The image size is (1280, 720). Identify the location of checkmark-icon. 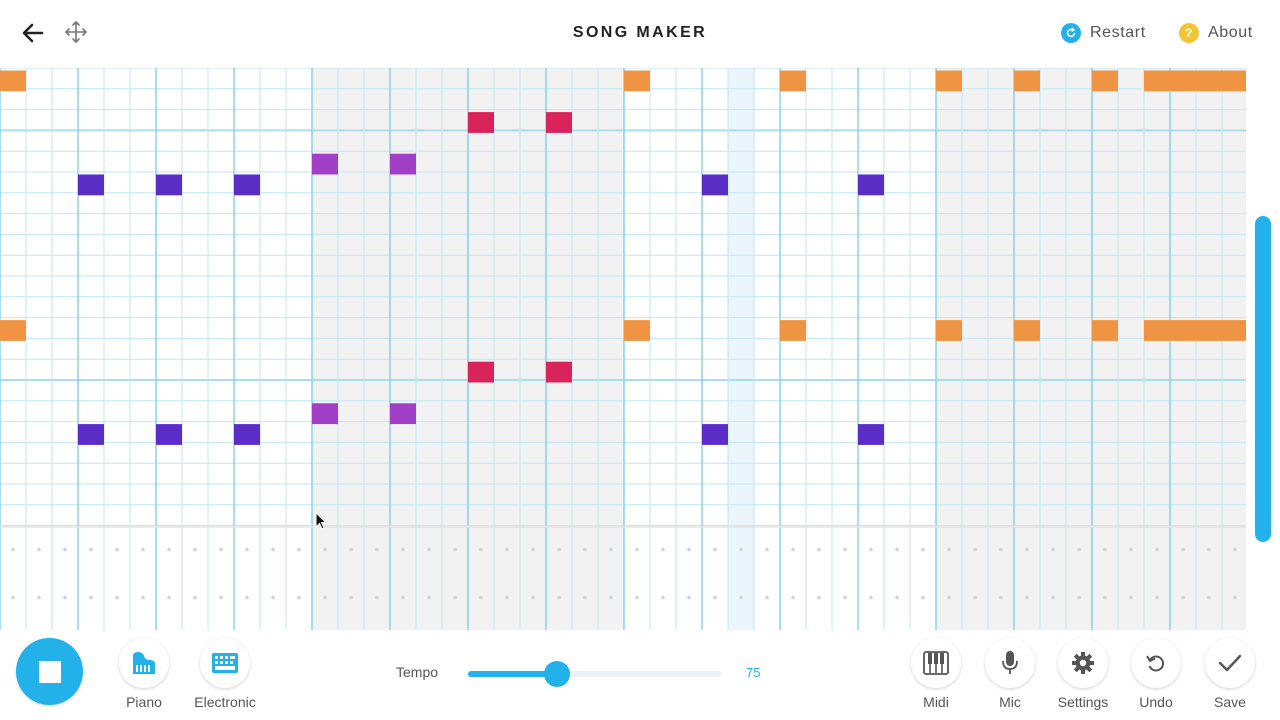
(1230, 663).